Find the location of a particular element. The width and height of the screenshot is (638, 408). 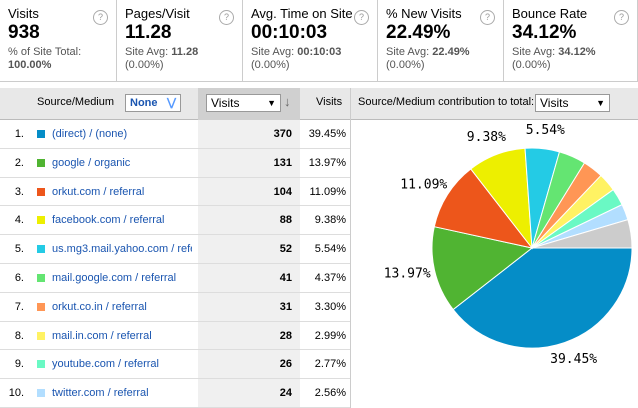

row-rank: 4. is located at coordinates (19, 220).